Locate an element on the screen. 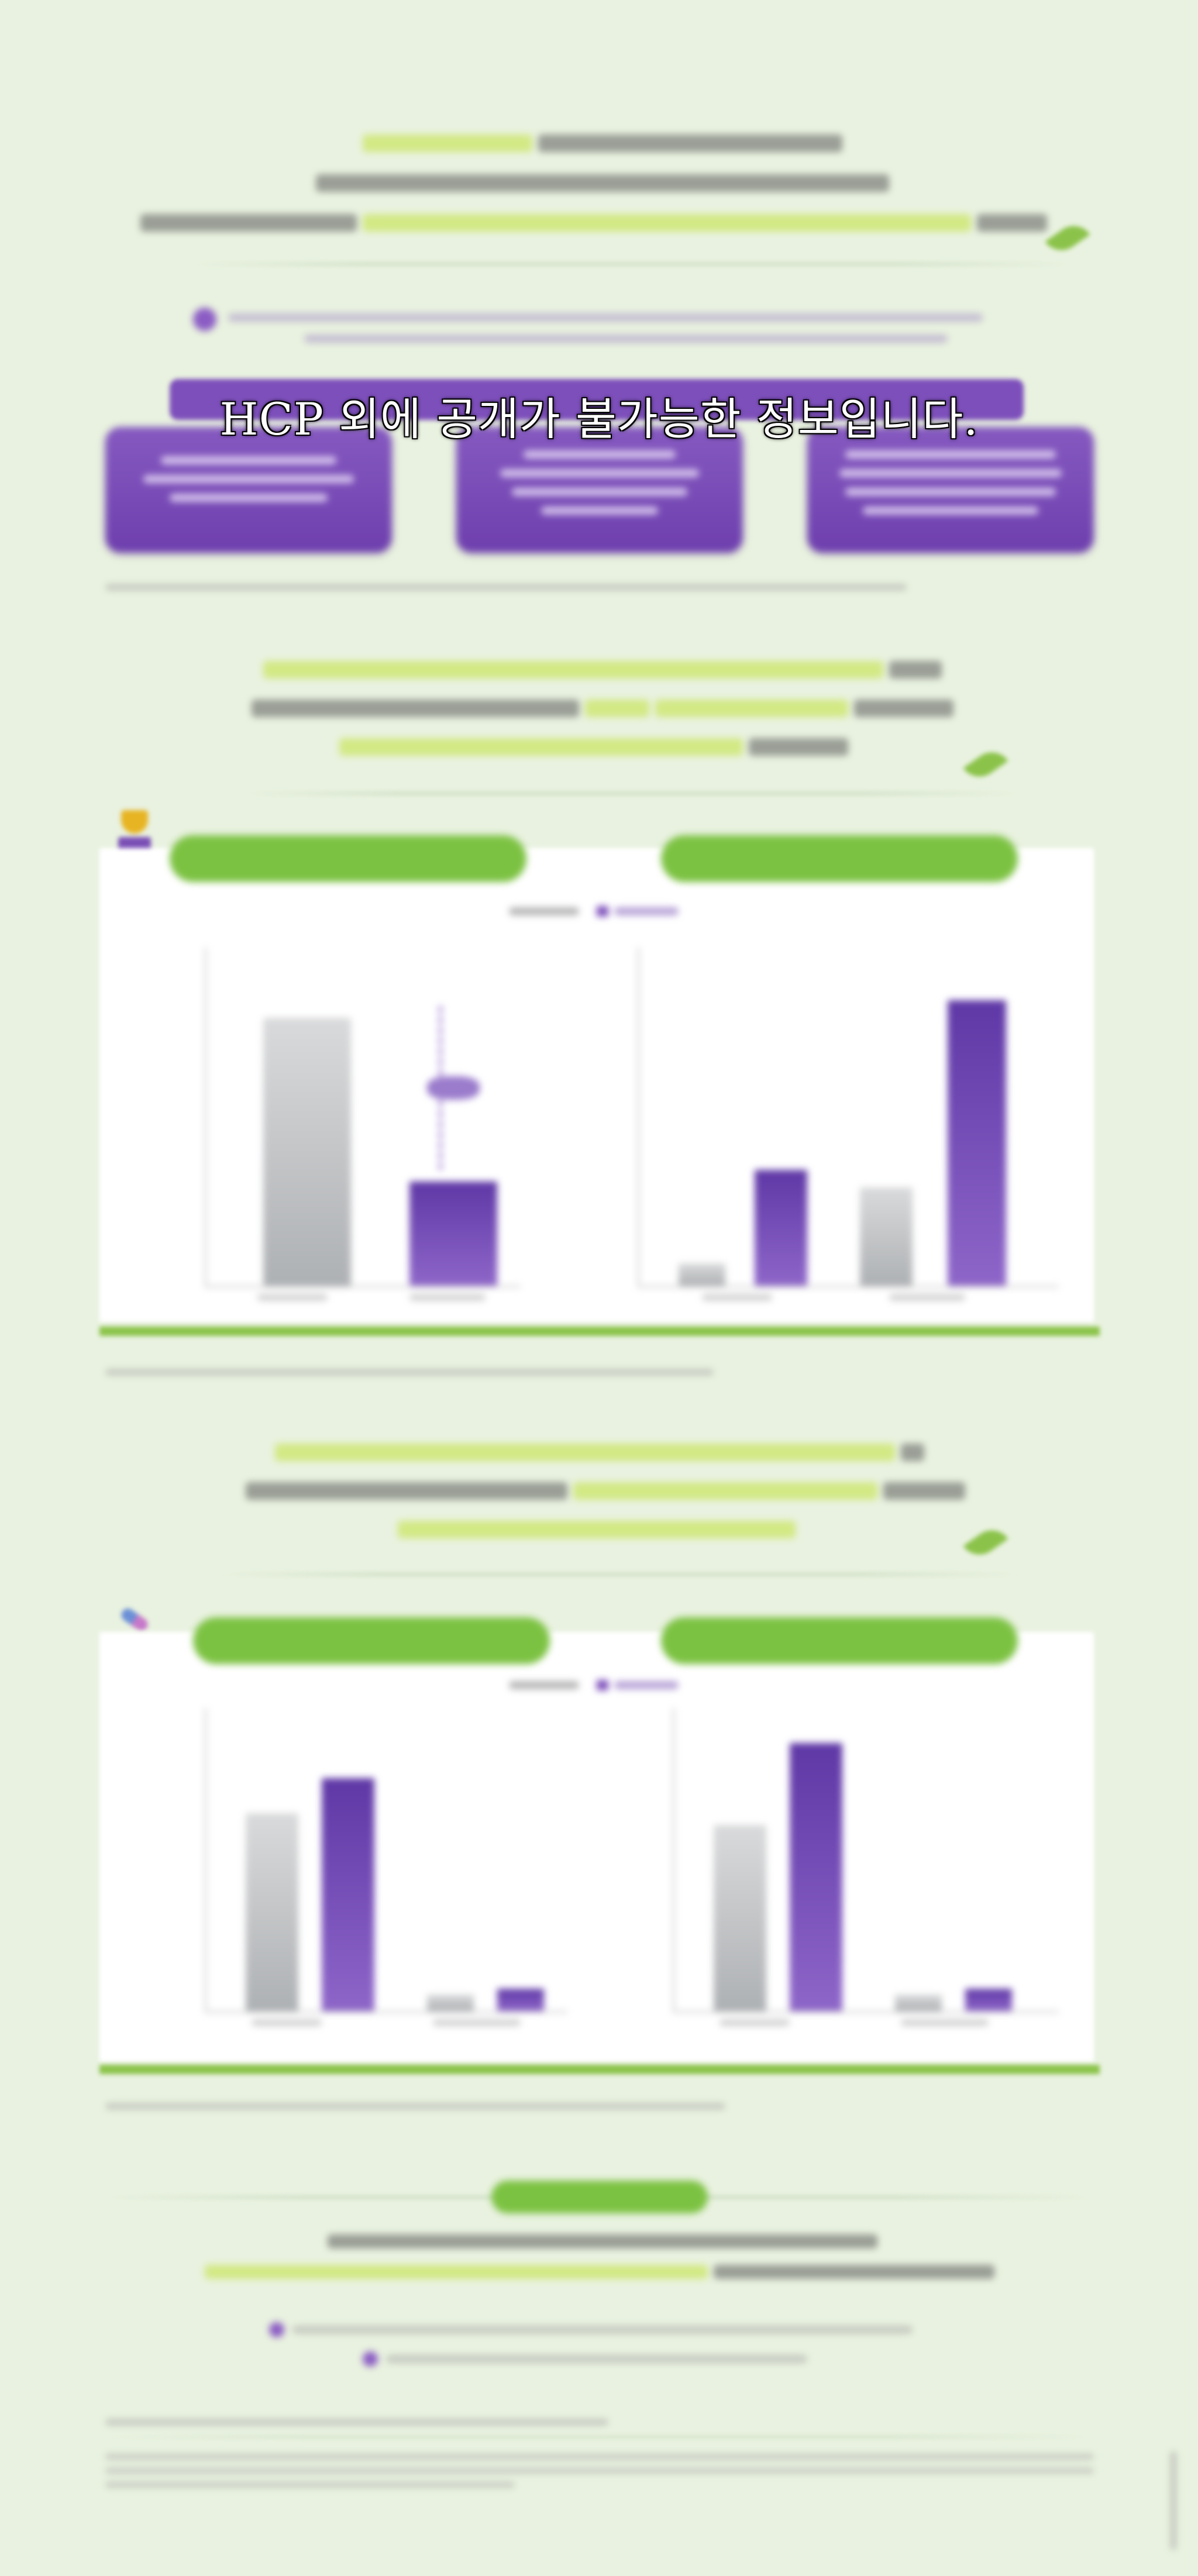 The height and width of the screenshot is (2576, 1198). chart-2b is located at coordinates (854, 1871).